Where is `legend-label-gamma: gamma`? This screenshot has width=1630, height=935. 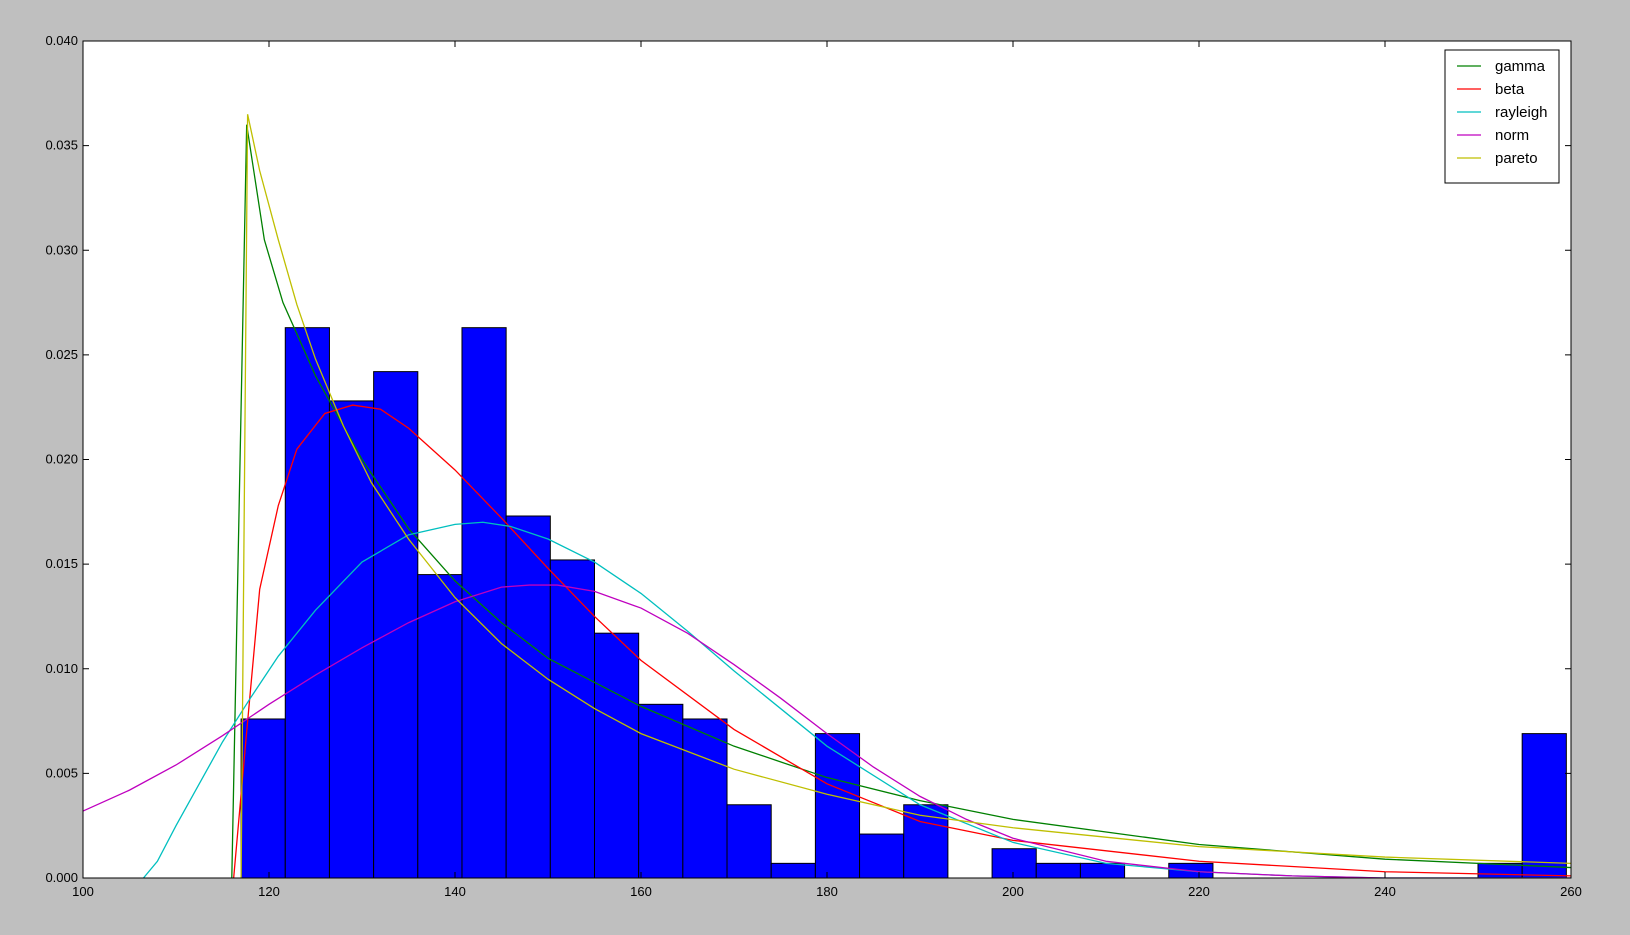
legend-label-gamma: gamma is located at coordinates (1520, 66).